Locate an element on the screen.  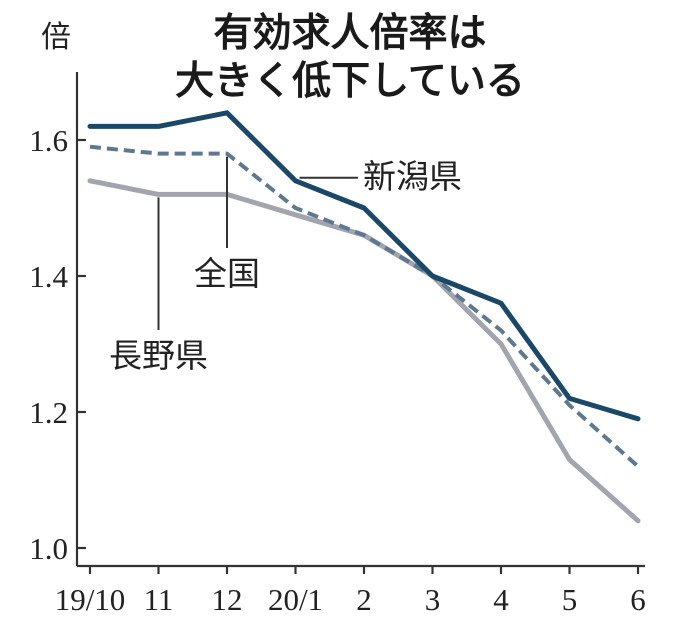
x-tick-label: 5 is located at coordinates (570, 599).